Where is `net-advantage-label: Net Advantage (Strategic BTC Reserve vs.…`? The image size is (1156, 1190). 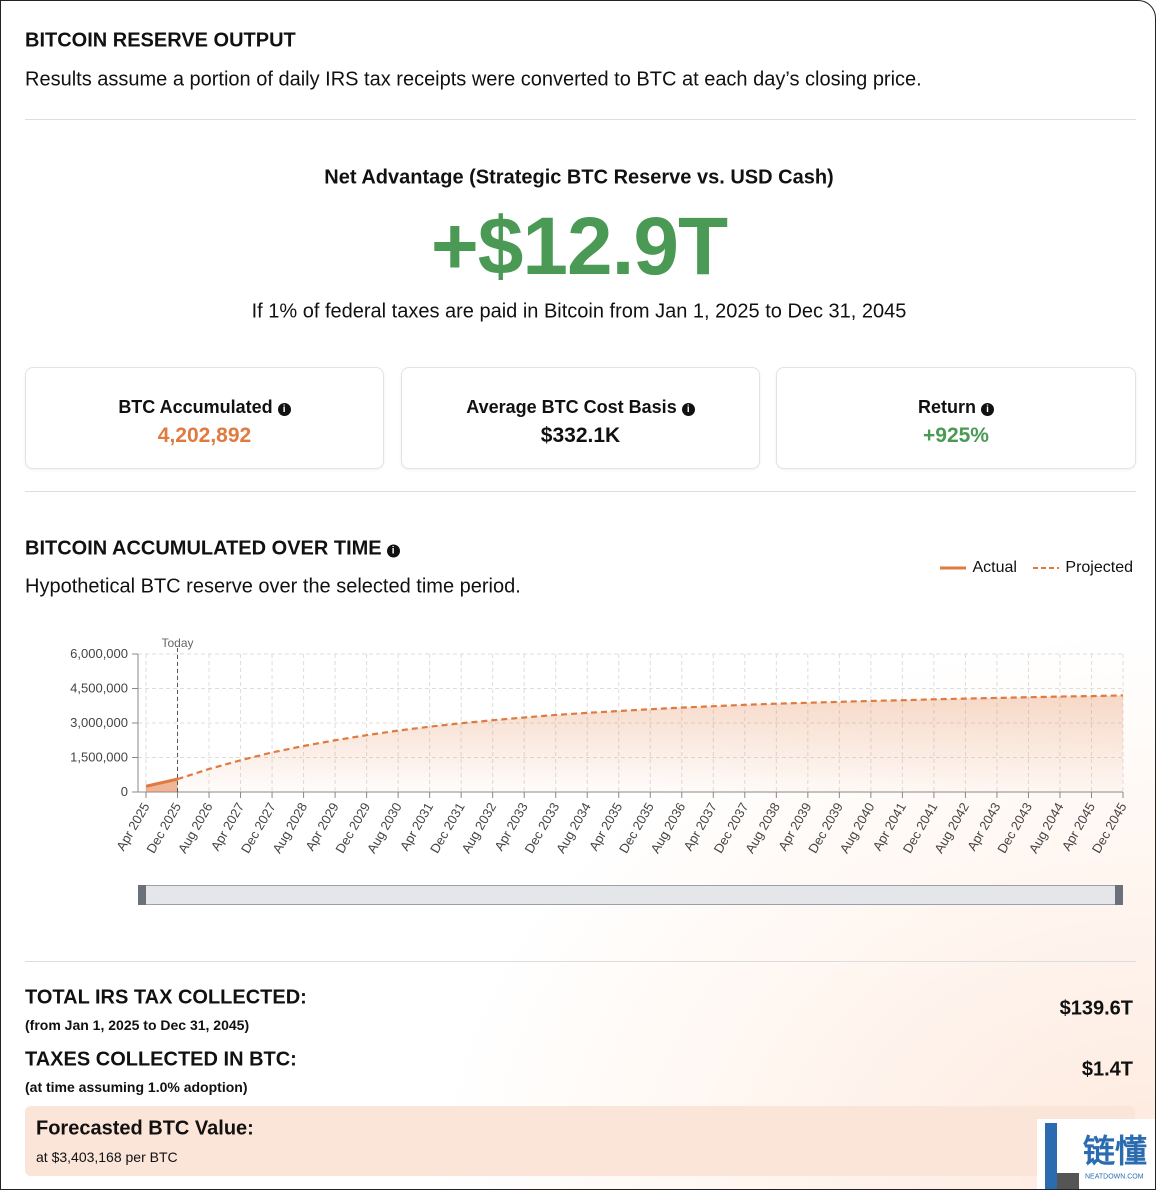 net-advantage-label: Net Advantage (Strategic BTC Reserve vs.… is located at coordinates (579, 177).